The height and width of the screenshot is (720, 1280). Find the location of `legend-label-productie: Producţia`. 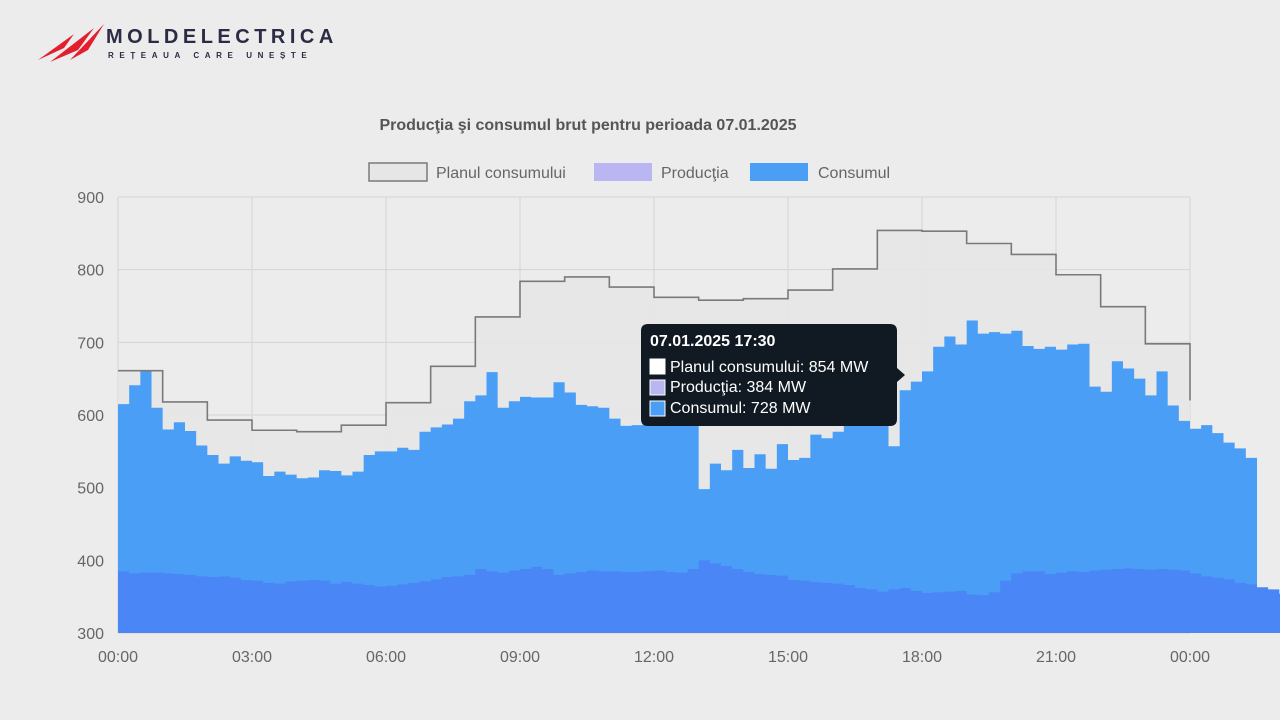

legend-label-productie: Producţia is located at coordinates (695, 173).